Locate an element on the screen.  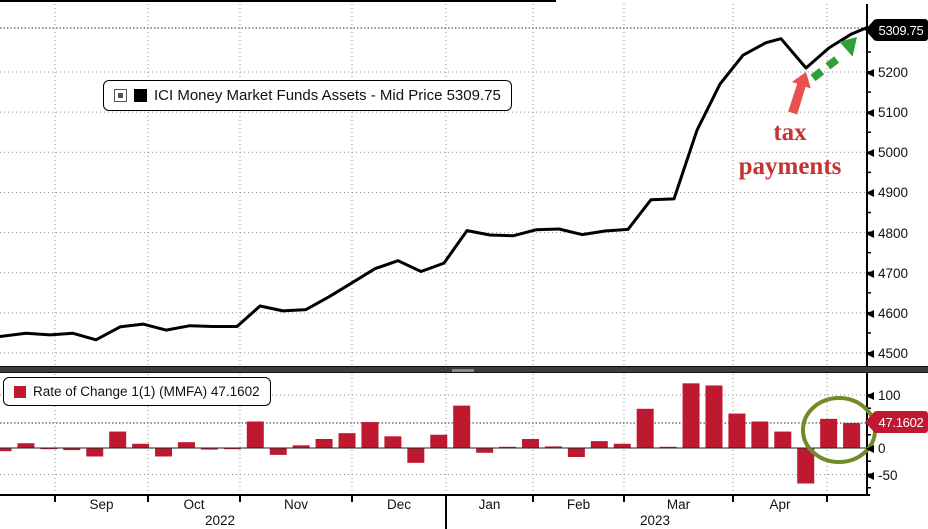
pane-separator is located at coordinates (464, 369).